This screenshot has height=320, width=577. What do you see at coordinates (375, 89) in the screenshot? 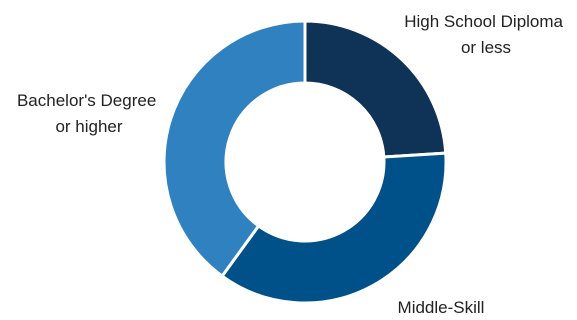
I see `slice-high-school` at bounding box center [375, 89].